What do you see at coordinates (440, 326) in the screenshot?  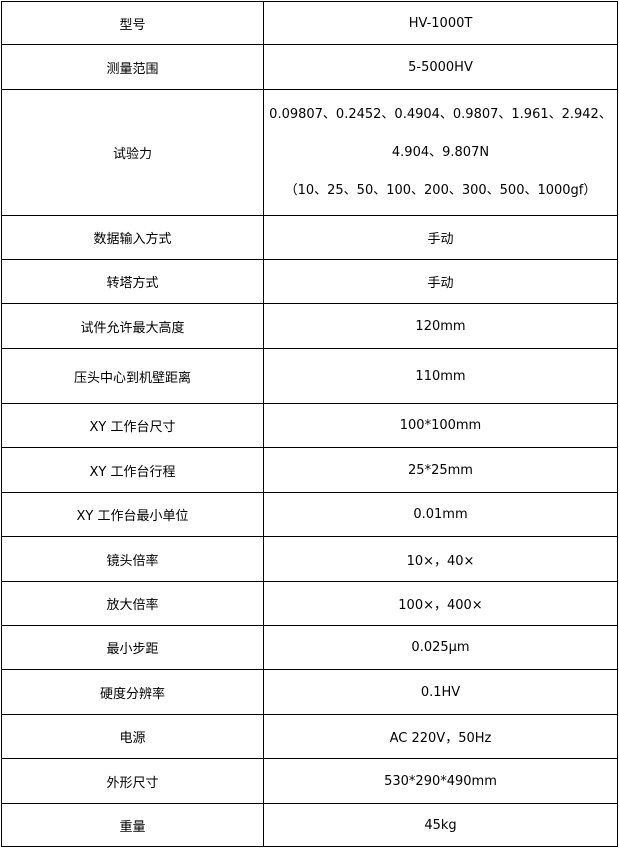 I see `spec-value: 120mm` at bounding box center [440, 326].